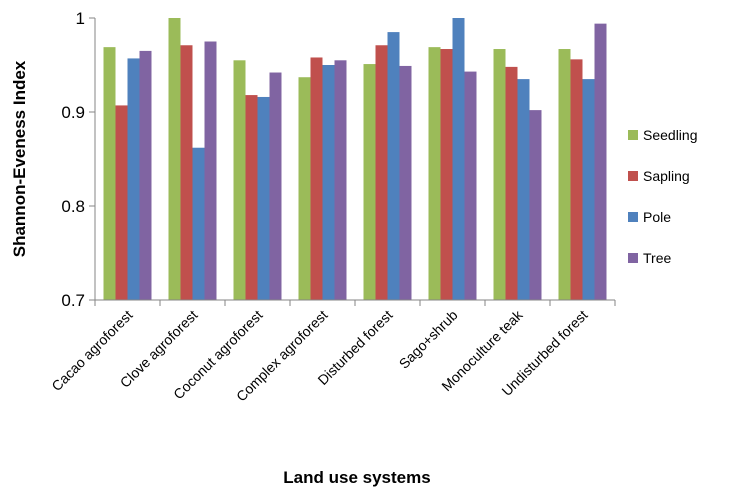  Describe the element at coordinates (73, 300) in the screenshot. I see `y-tick-label: 0.7` at that location.